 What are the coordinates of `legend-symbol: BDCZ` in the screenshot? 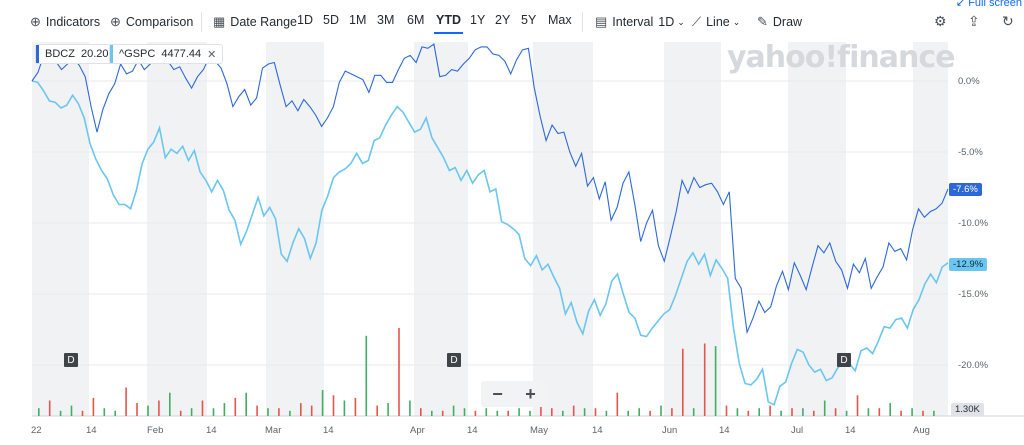 It's located at (60, 54).